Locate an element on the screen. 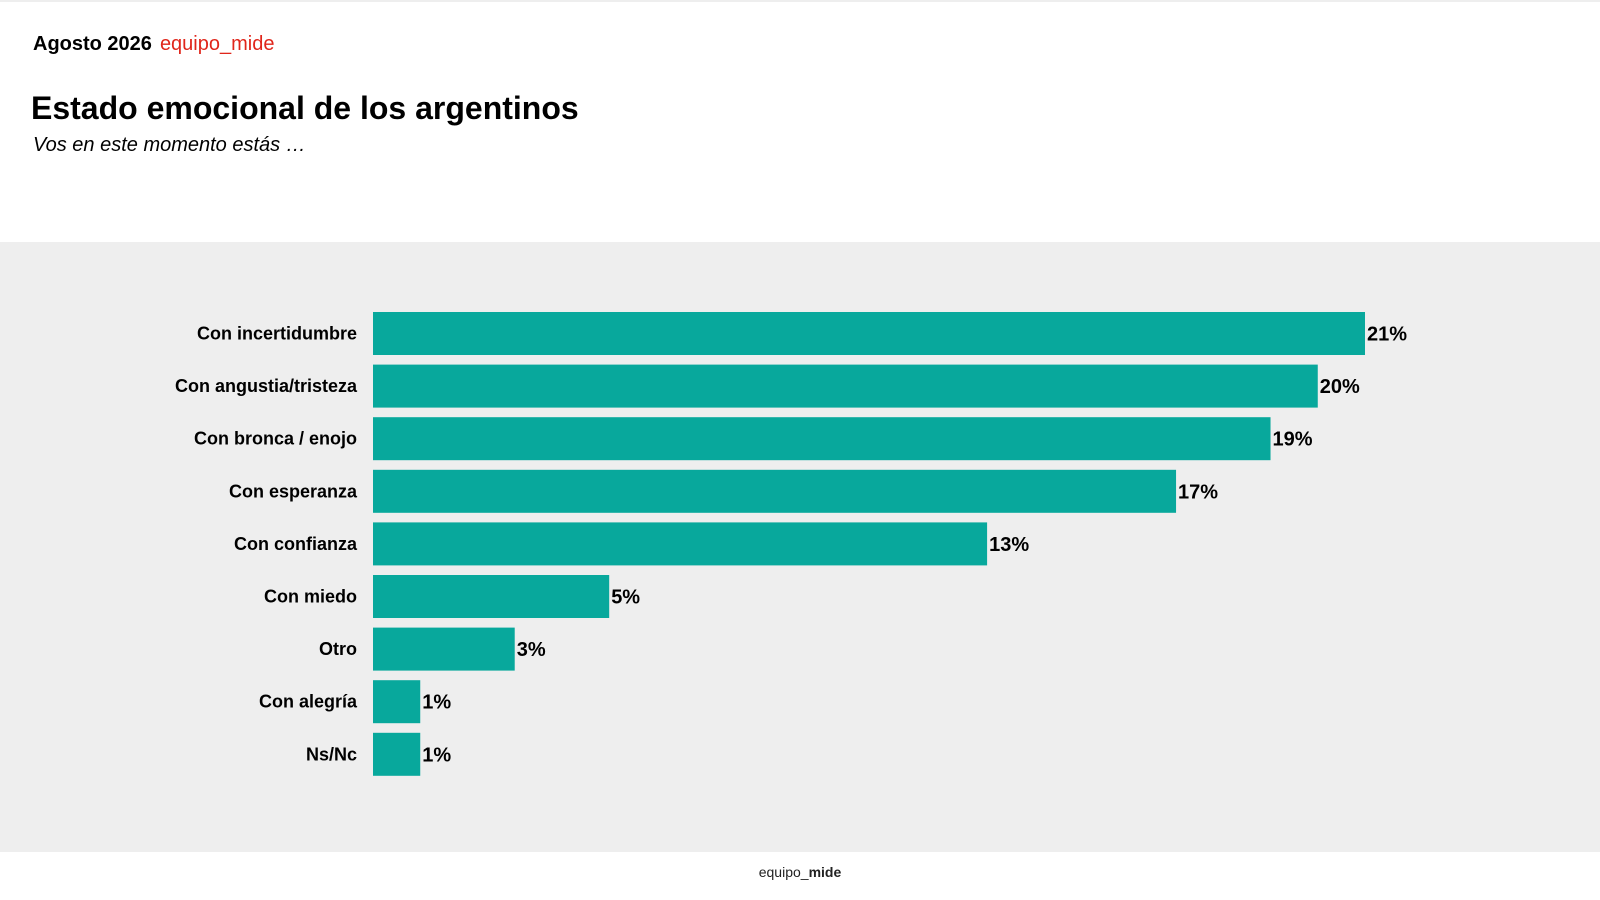 The width and height of the screenshot is (1600, 900). category-label: Con bronca / enojo is located at coordinates (275, 439).